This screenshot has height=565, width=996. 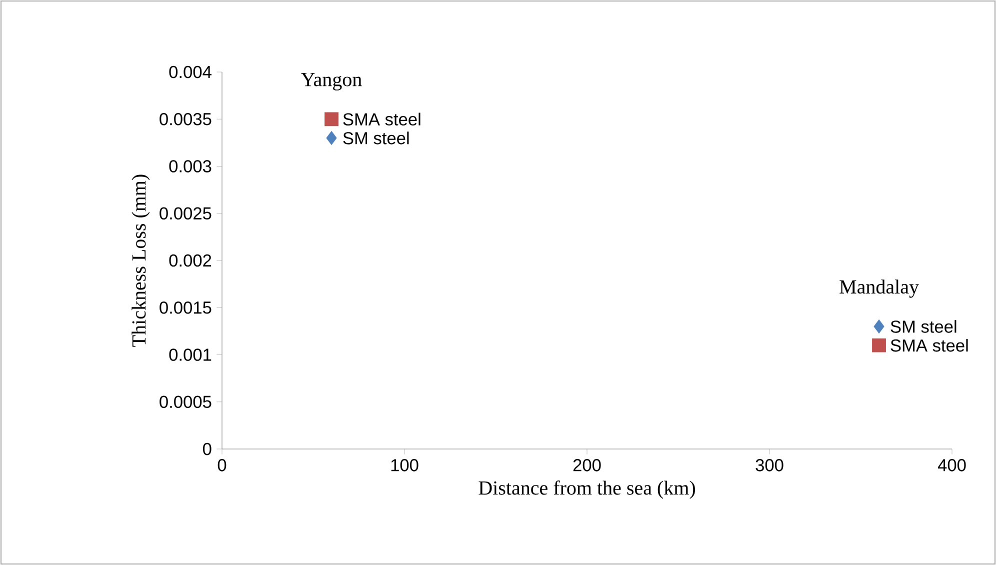 I want to click on text: SMA steel, so click(x=929, y=345).